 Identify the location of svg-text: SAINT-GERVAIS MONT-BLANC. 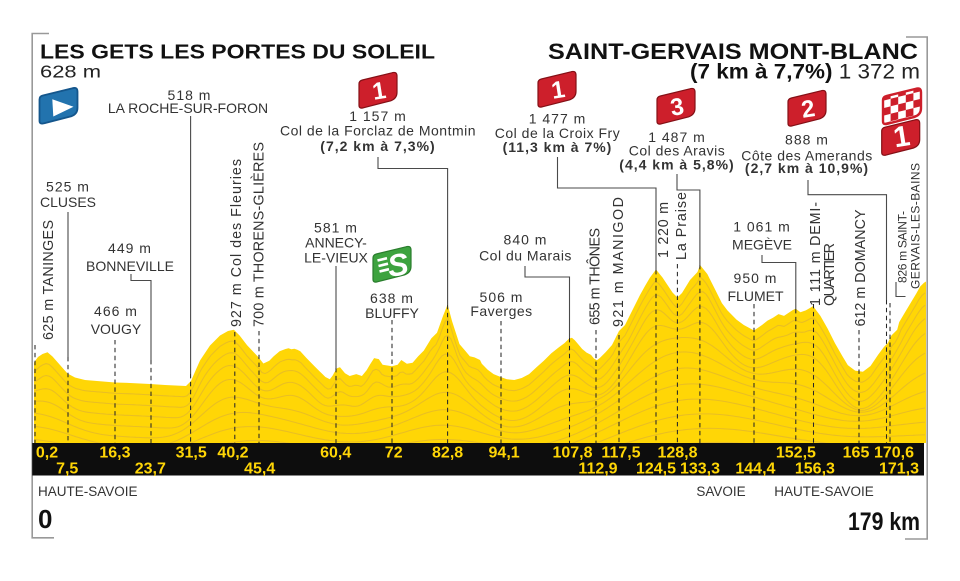
(733, 51).